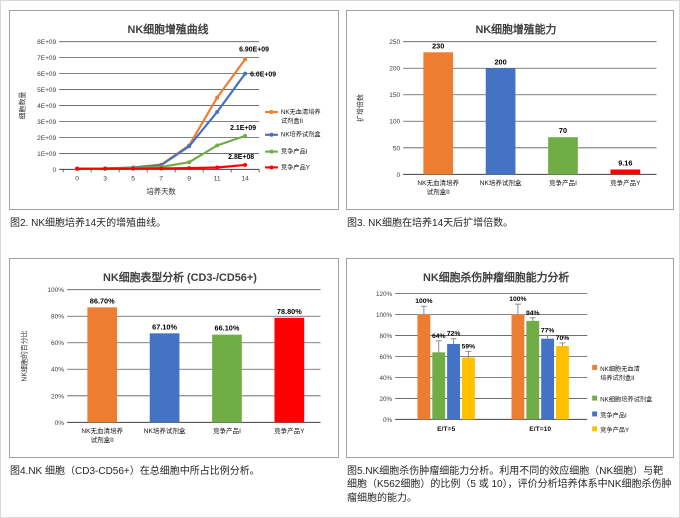 Image resolution: width=680 pixels, height=518 pixels. Describe the element at coordinates (164, 327) in the screenshot. I see `bar-value-label: 67.10%` at that location.